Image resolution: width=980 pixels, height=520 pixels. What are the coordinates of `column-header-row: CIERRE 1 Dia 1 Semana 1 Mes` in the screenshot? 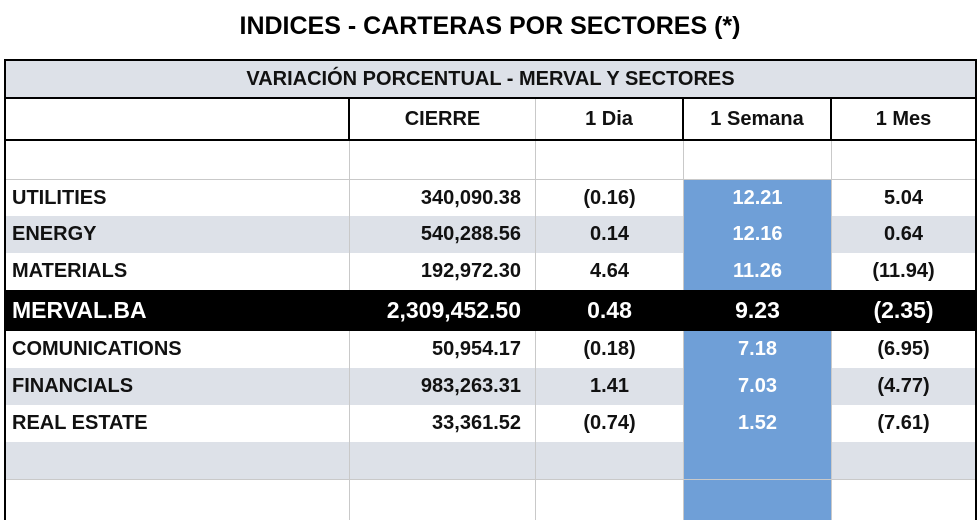 It's located at (490, 120).